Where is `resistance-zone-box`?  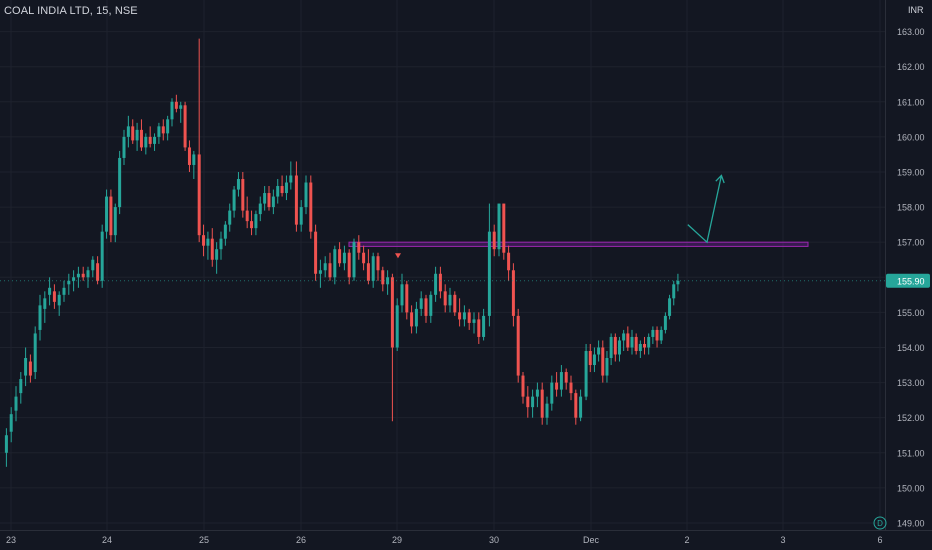
resistance-zone-box is located at coordinates (578, 244).